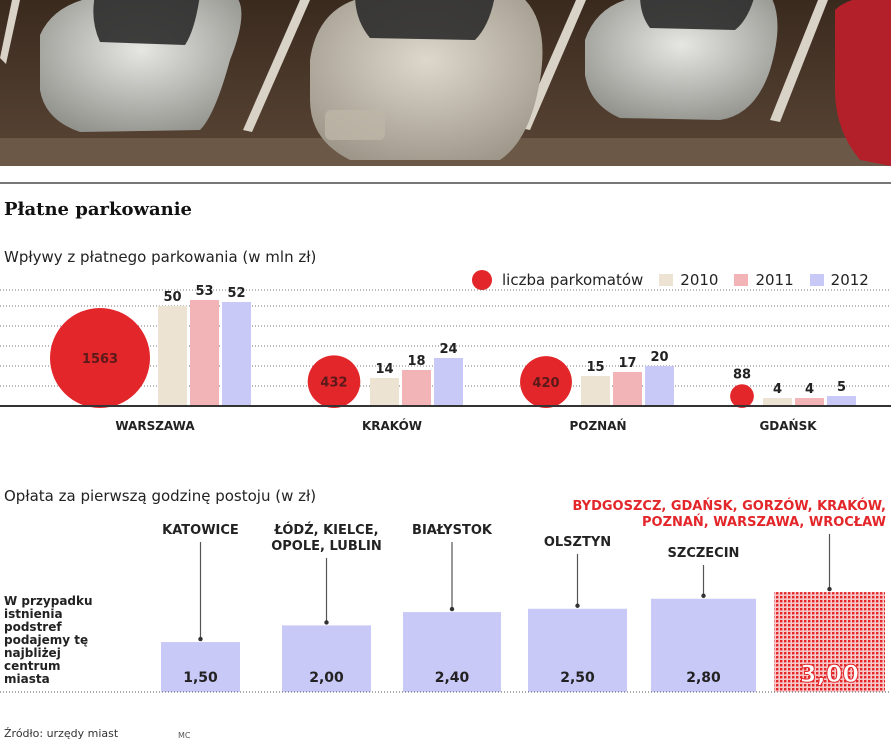  What do you see at coordinates (573, 280) in the screenshot?
I see `legend-label-bubbles: liczba parkomatów` at bounding box center [573, 280].